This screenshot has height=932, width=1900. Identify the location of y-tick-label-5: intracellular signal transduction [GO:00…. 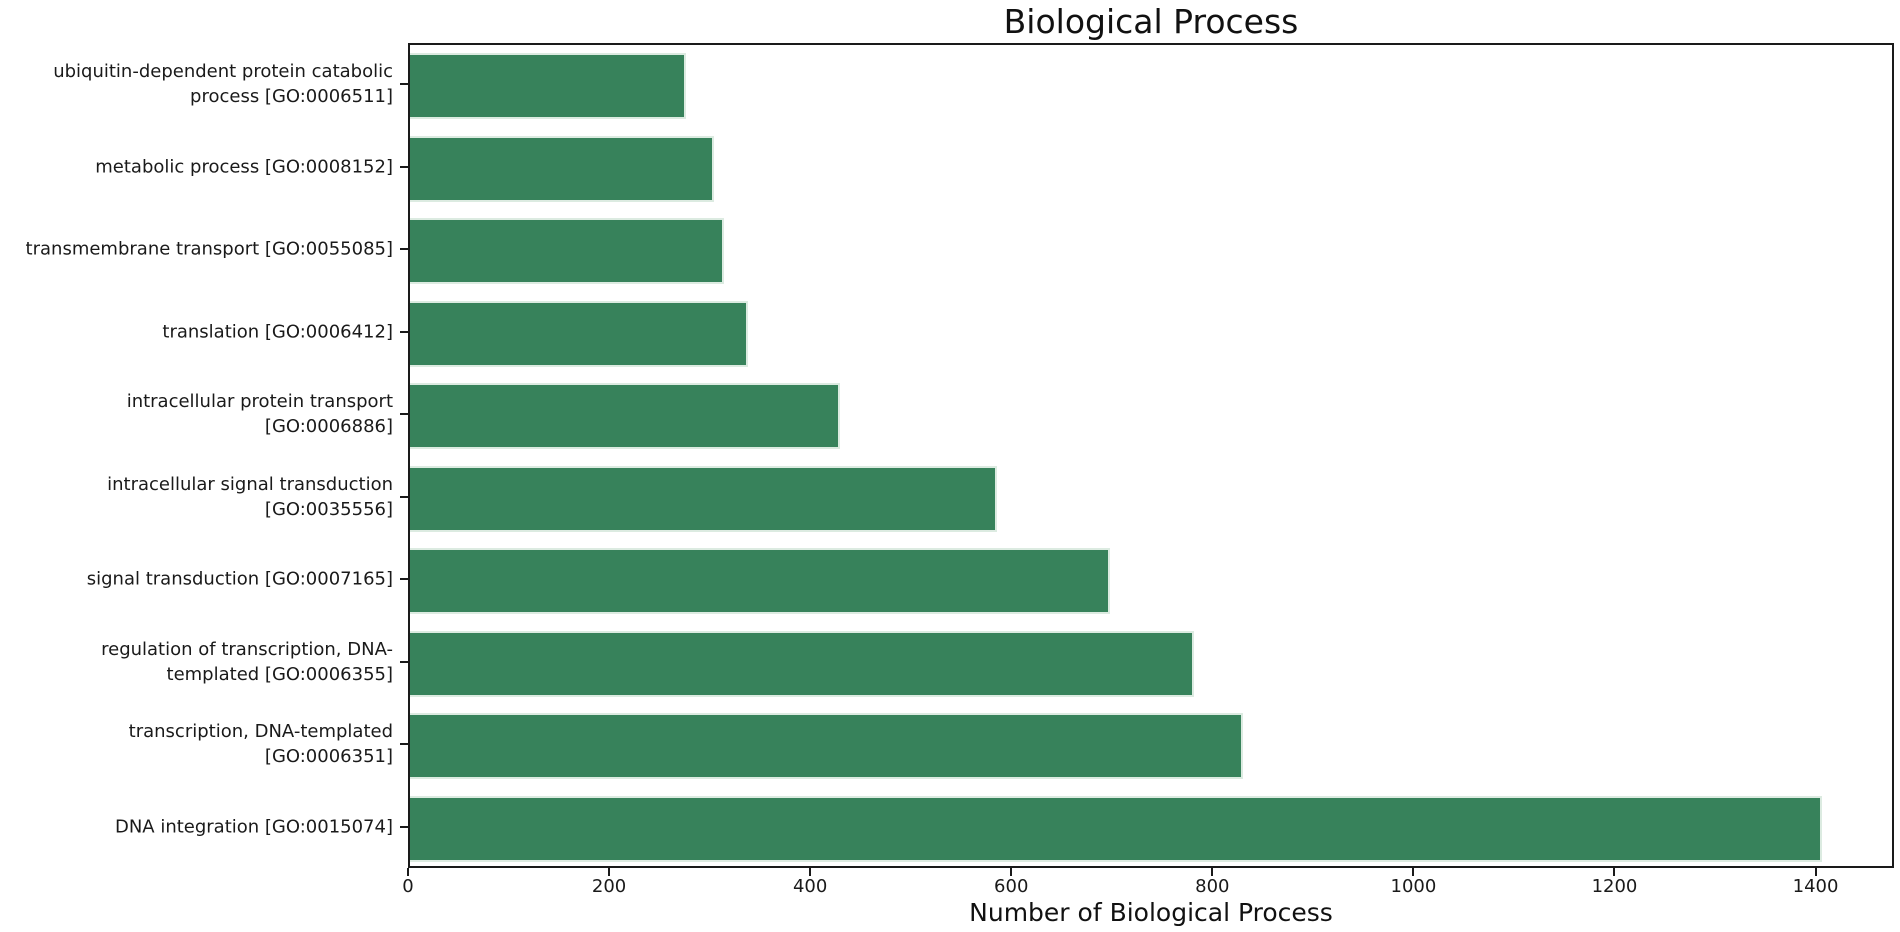
(250, 496).